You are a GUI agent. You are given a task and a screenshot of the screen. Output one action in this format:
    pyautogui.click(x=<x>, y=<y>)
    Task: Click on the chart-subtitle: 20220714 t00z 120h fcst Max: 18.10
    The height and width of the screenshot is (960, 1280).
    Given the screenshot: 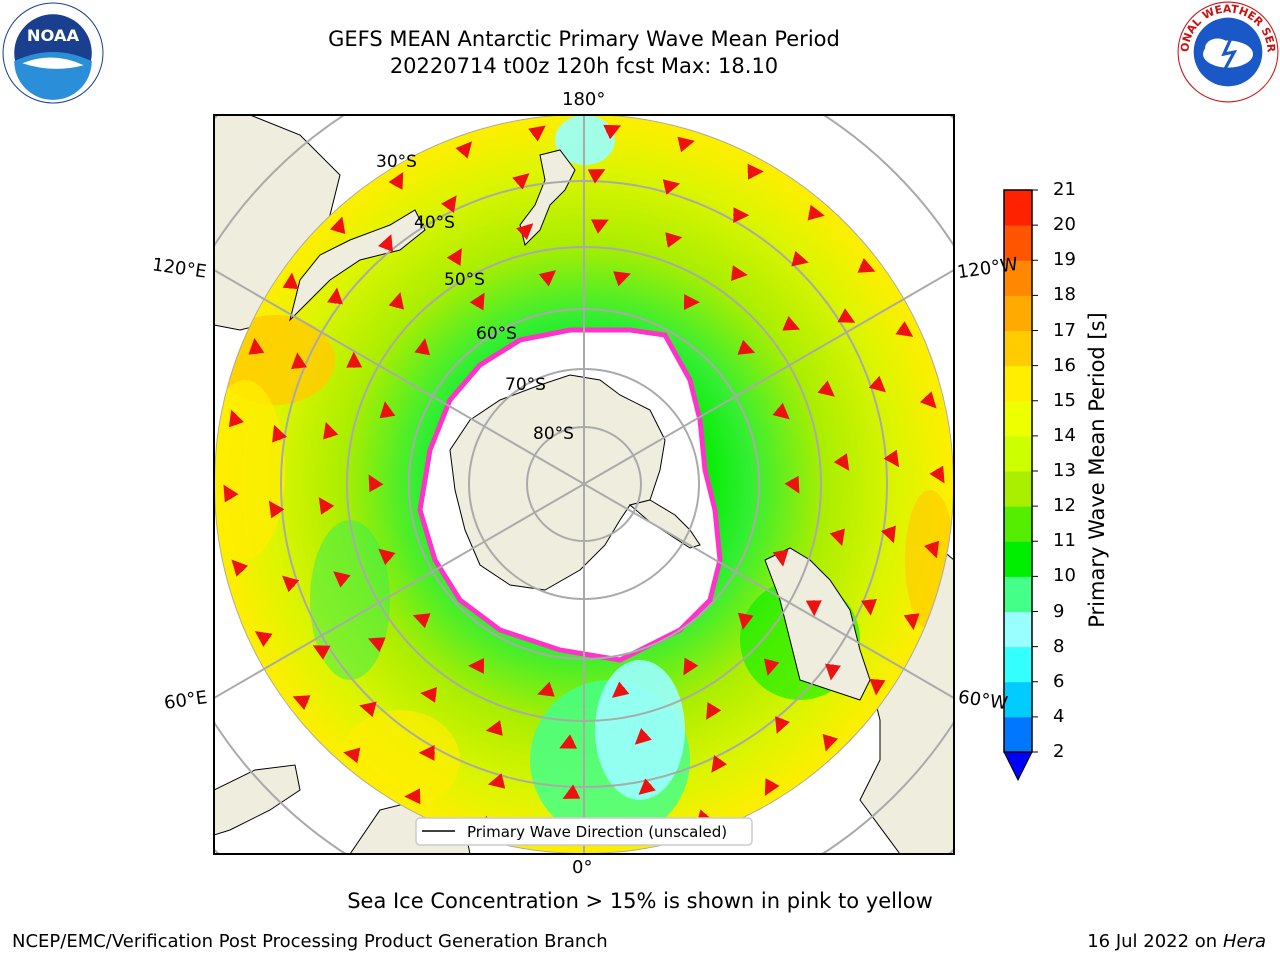 What is the action you would take?
    pyautogui.click(x=584, y=66)
    